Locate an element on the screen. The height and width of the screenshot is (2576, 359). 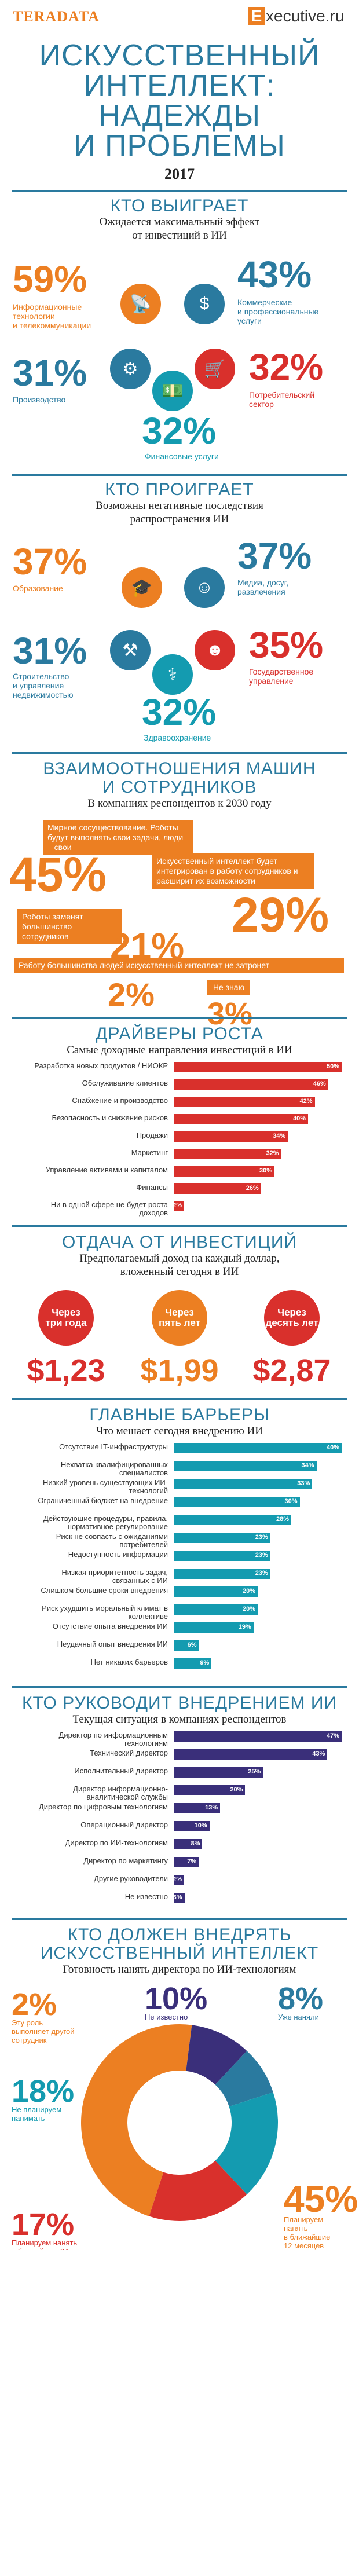
stat-label-line: услуги is located at coordinates (249, 320).